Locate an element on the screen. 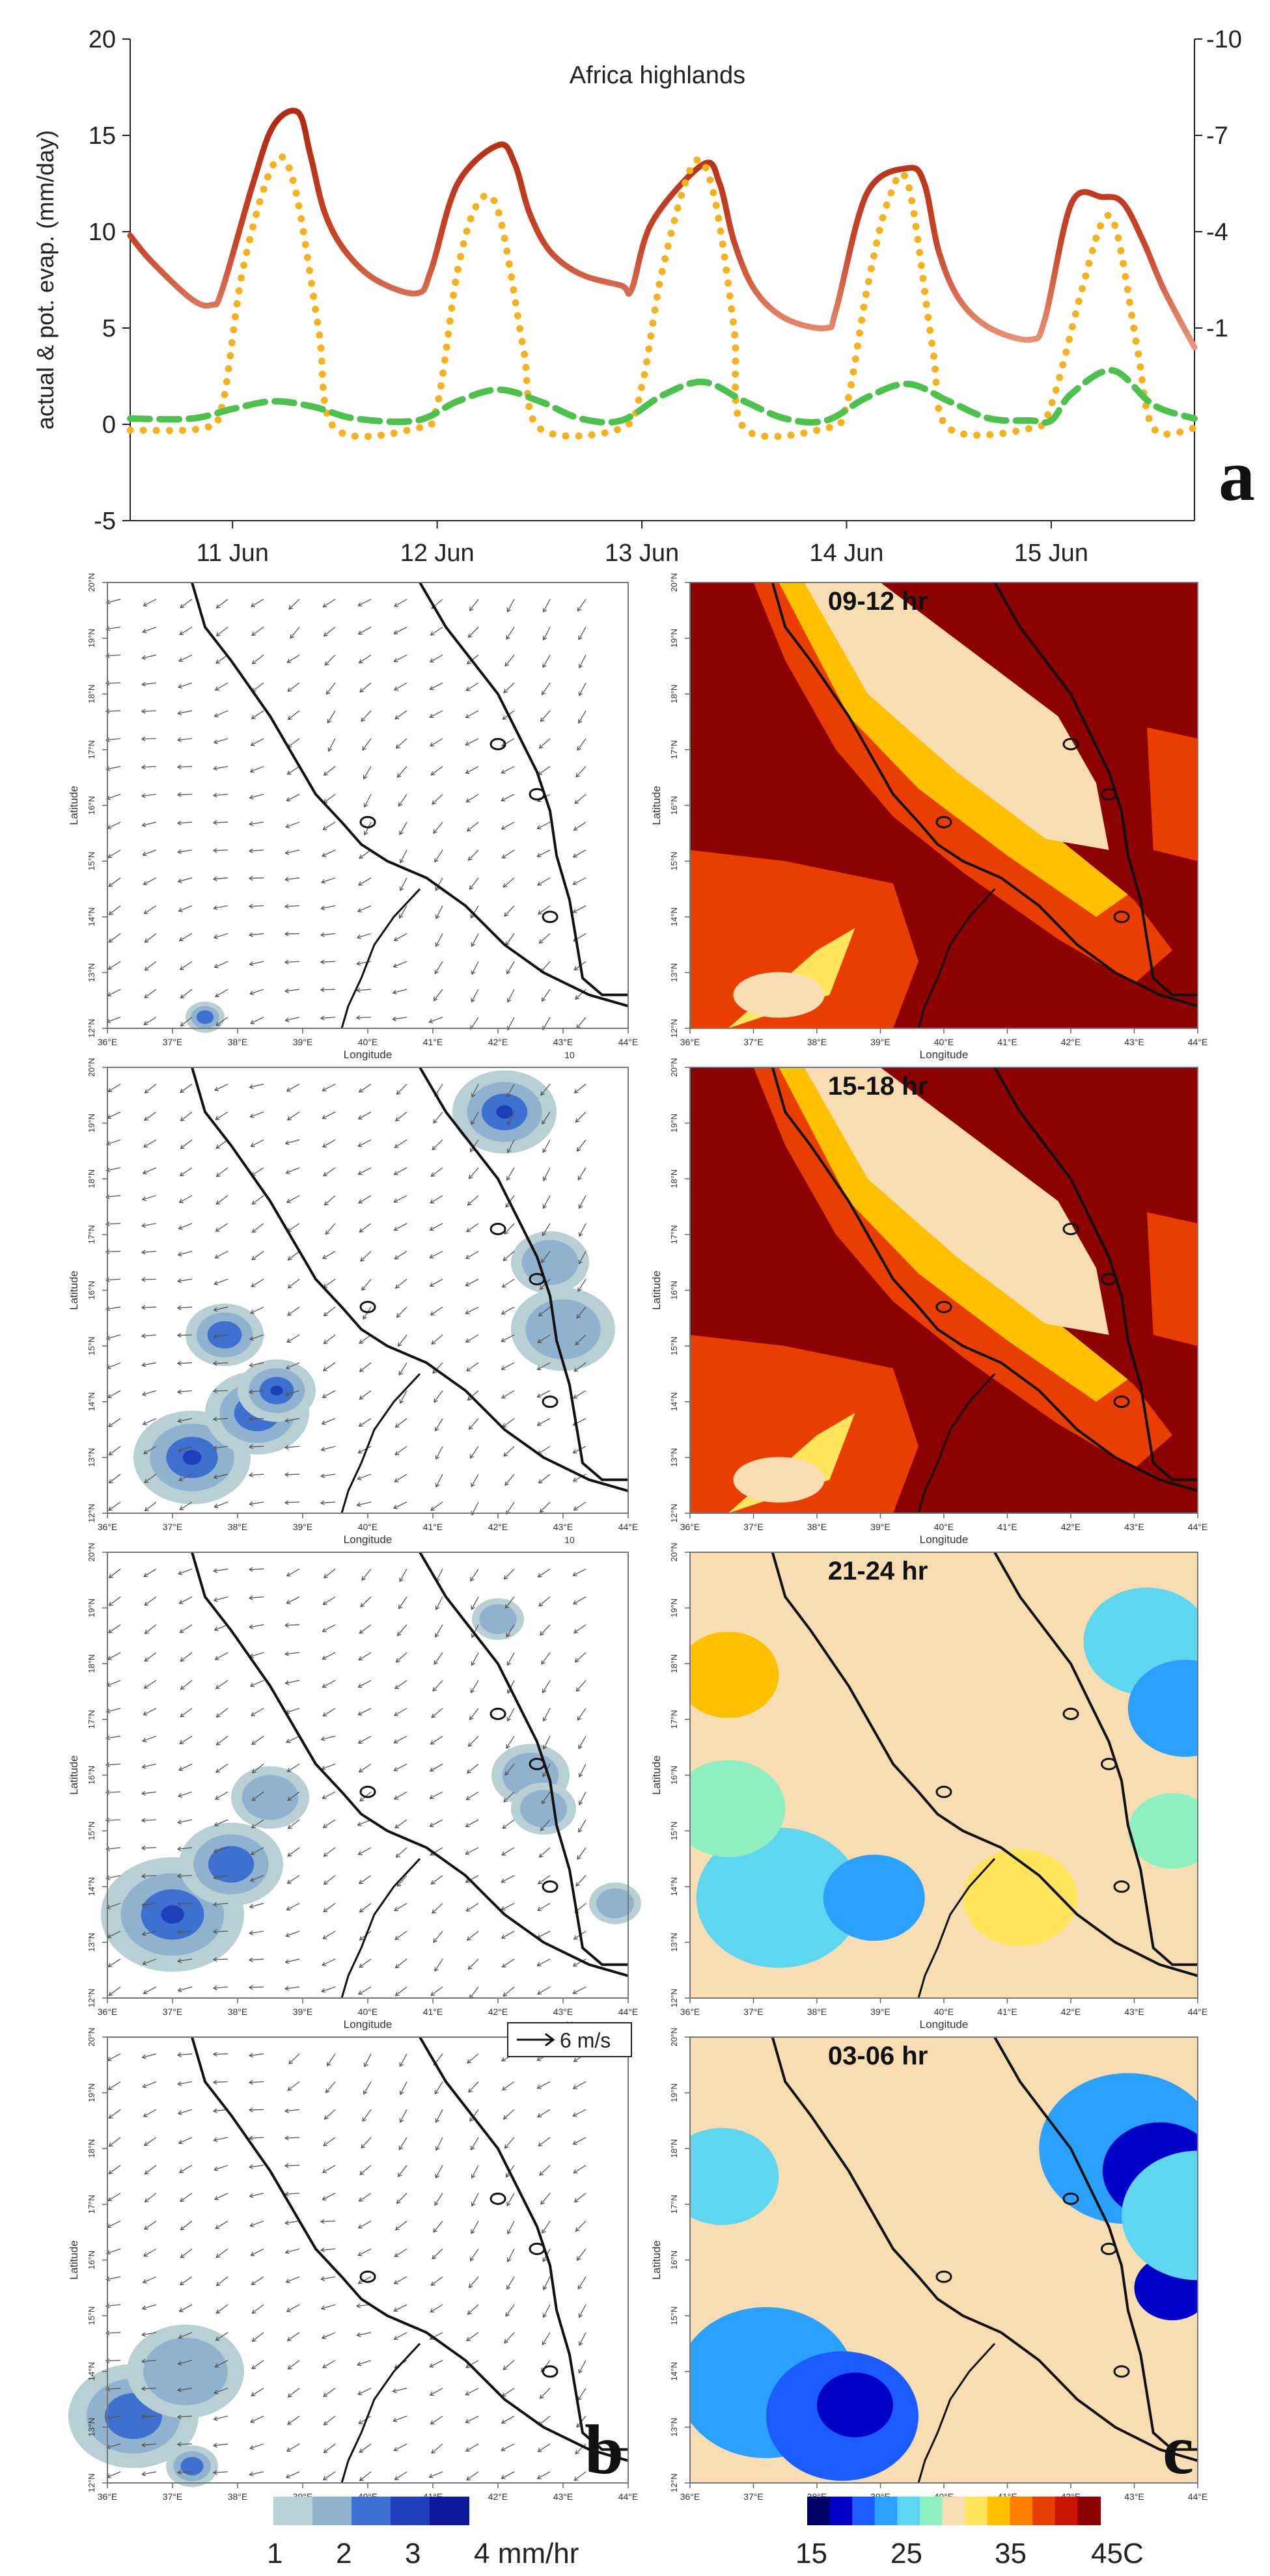 This screenshot has height=2576, width=1270. coastline is located at coordinates (1095, 1274).